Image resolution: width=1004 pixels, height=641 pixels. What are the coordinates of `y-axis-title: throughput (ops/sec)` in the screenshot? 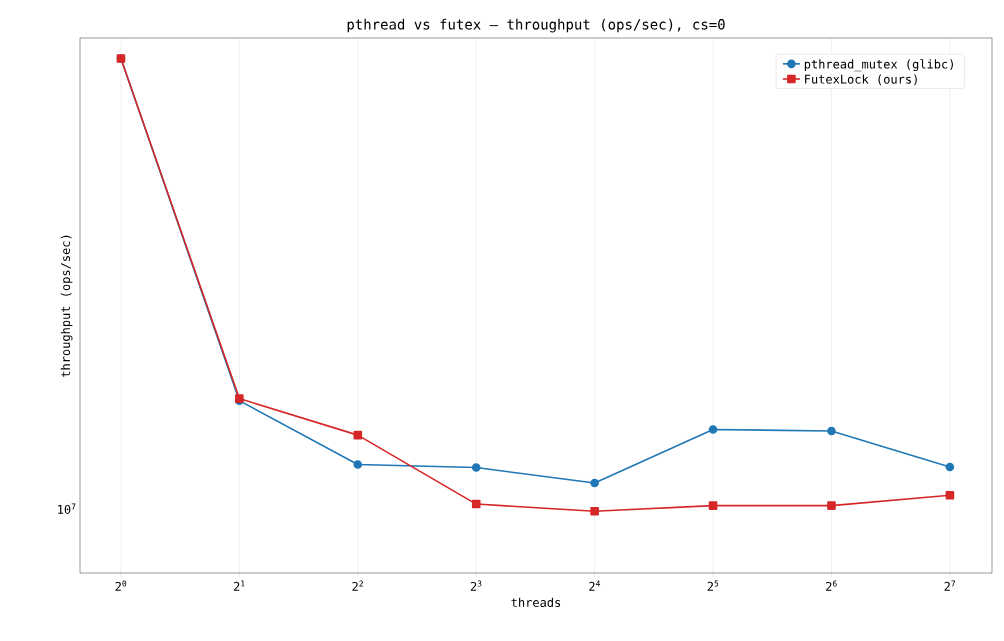 It's located at (66, 306).